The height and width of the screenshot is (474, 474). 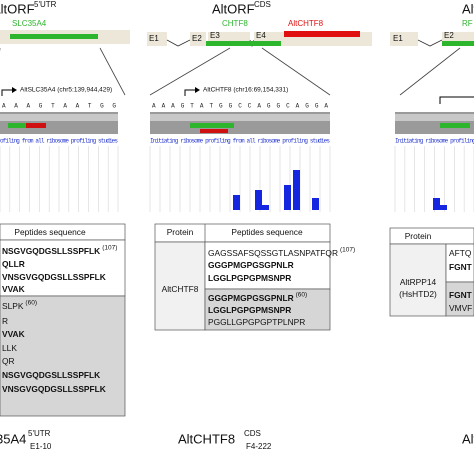 What do you see at coordinates (5, 321) in the screenshot?
I see `peptide: R` at bounding box center [5, 321].